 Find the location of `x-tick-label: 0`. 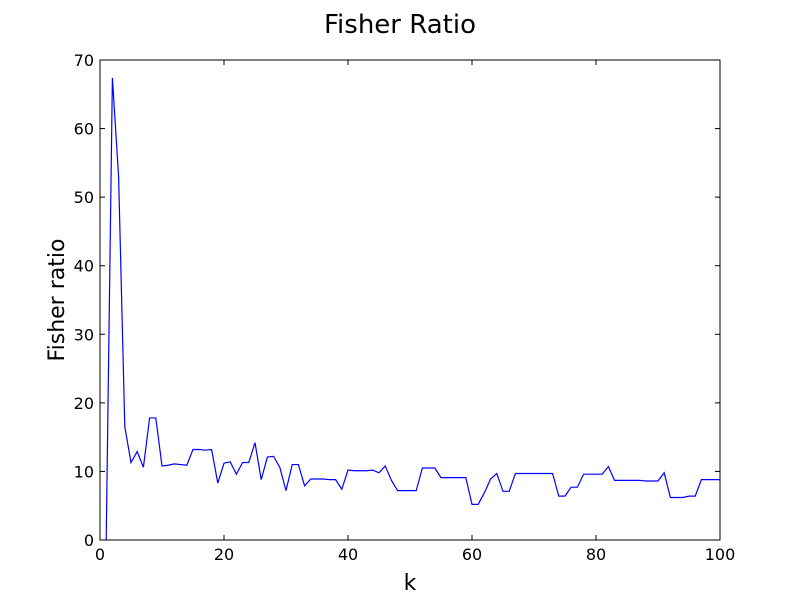

x-tick-label: 0 is located at coordinates (100, 554).